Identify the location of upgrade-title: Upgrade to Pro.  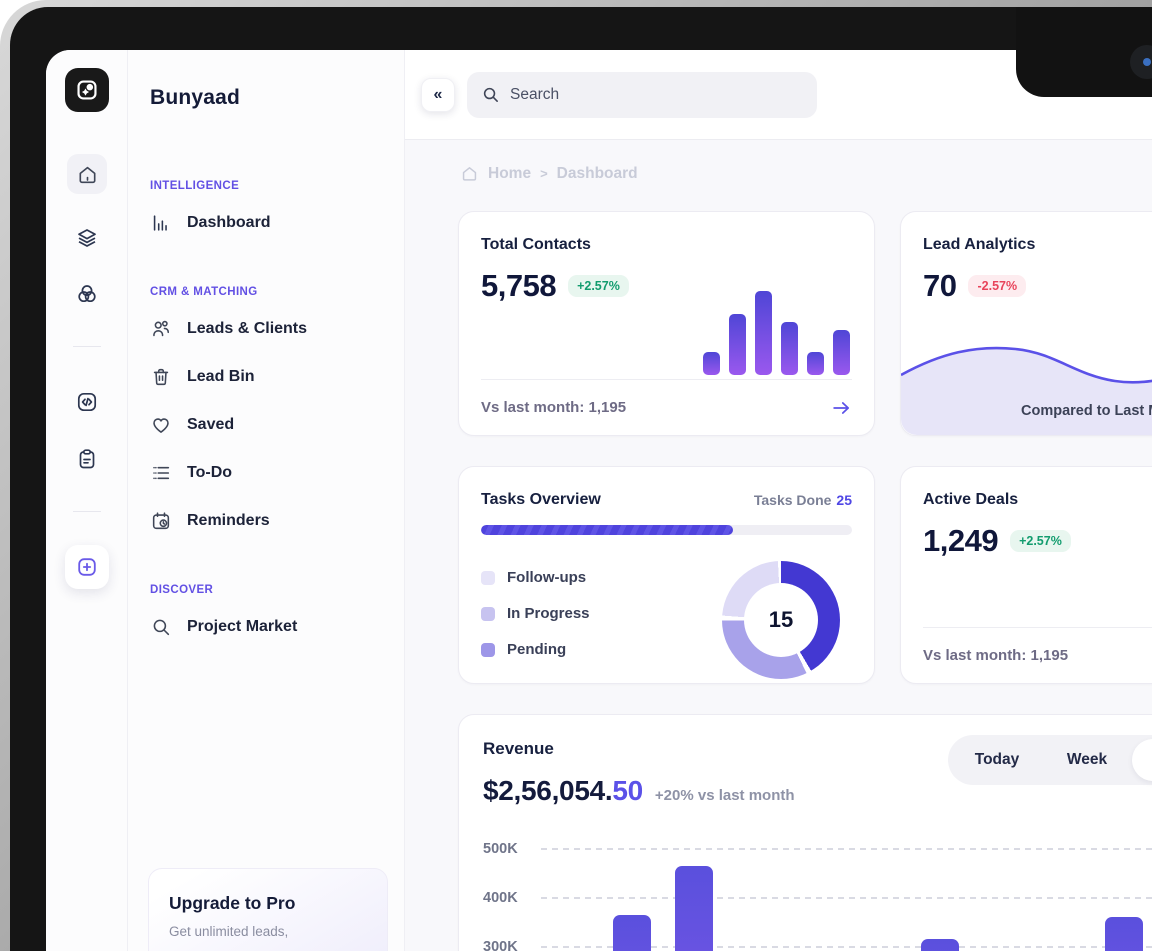
(232, 903).